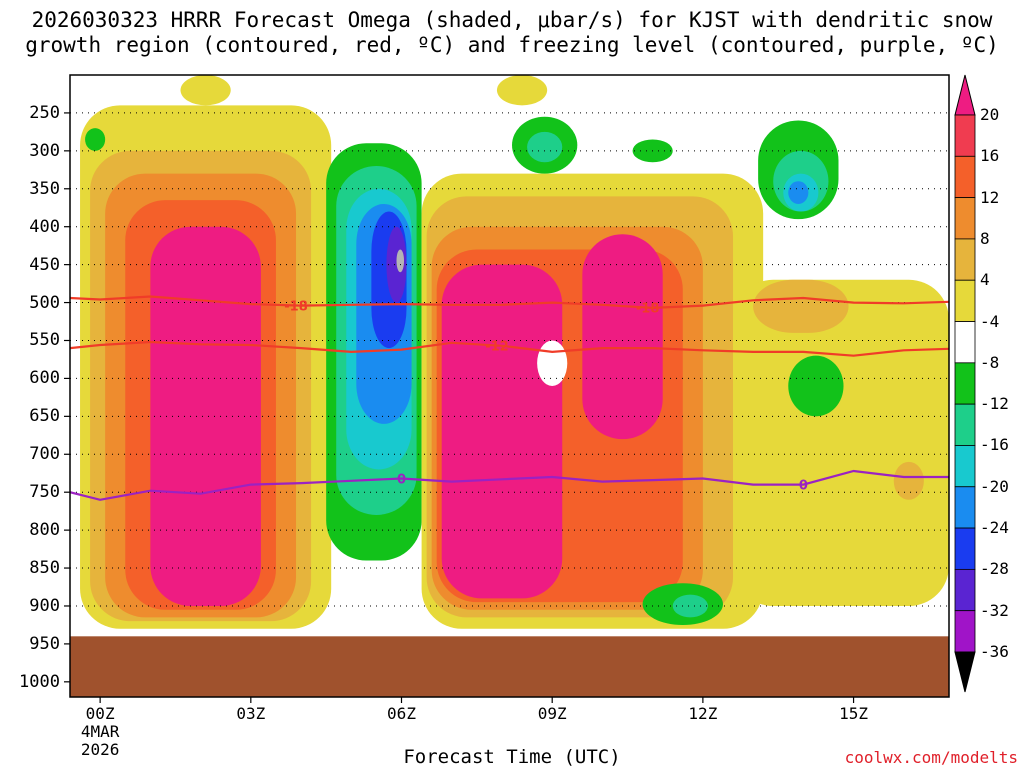 Image resolution: width=1024 pixels, height=768 pixels. What do you see at coordinates (512, 757) in the screenshot?
I see `x-axis-title: Forecast Time (UTC)` at bounding box center [512, 757].